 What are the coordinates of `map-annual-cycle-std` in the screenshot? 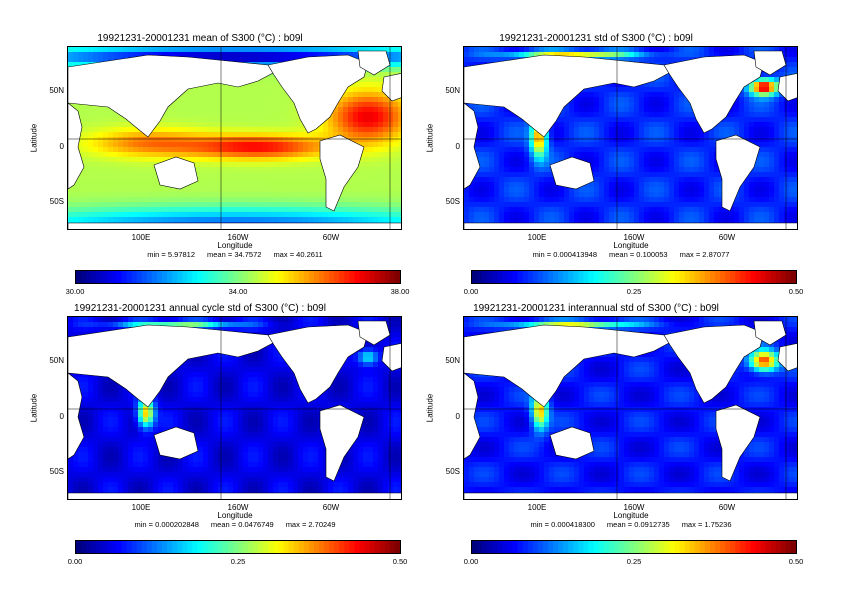 It's located at (234, 408).